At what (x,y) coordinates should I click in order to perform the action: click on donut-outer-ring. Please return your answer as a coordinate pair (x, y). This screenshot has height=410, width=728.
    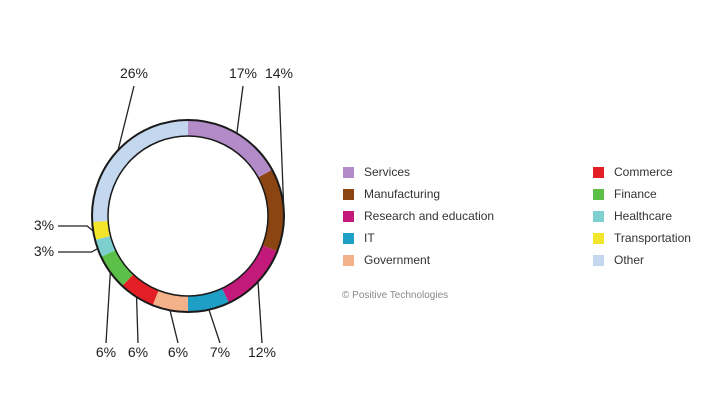
    Looking at the image, I should click on (188, 216).